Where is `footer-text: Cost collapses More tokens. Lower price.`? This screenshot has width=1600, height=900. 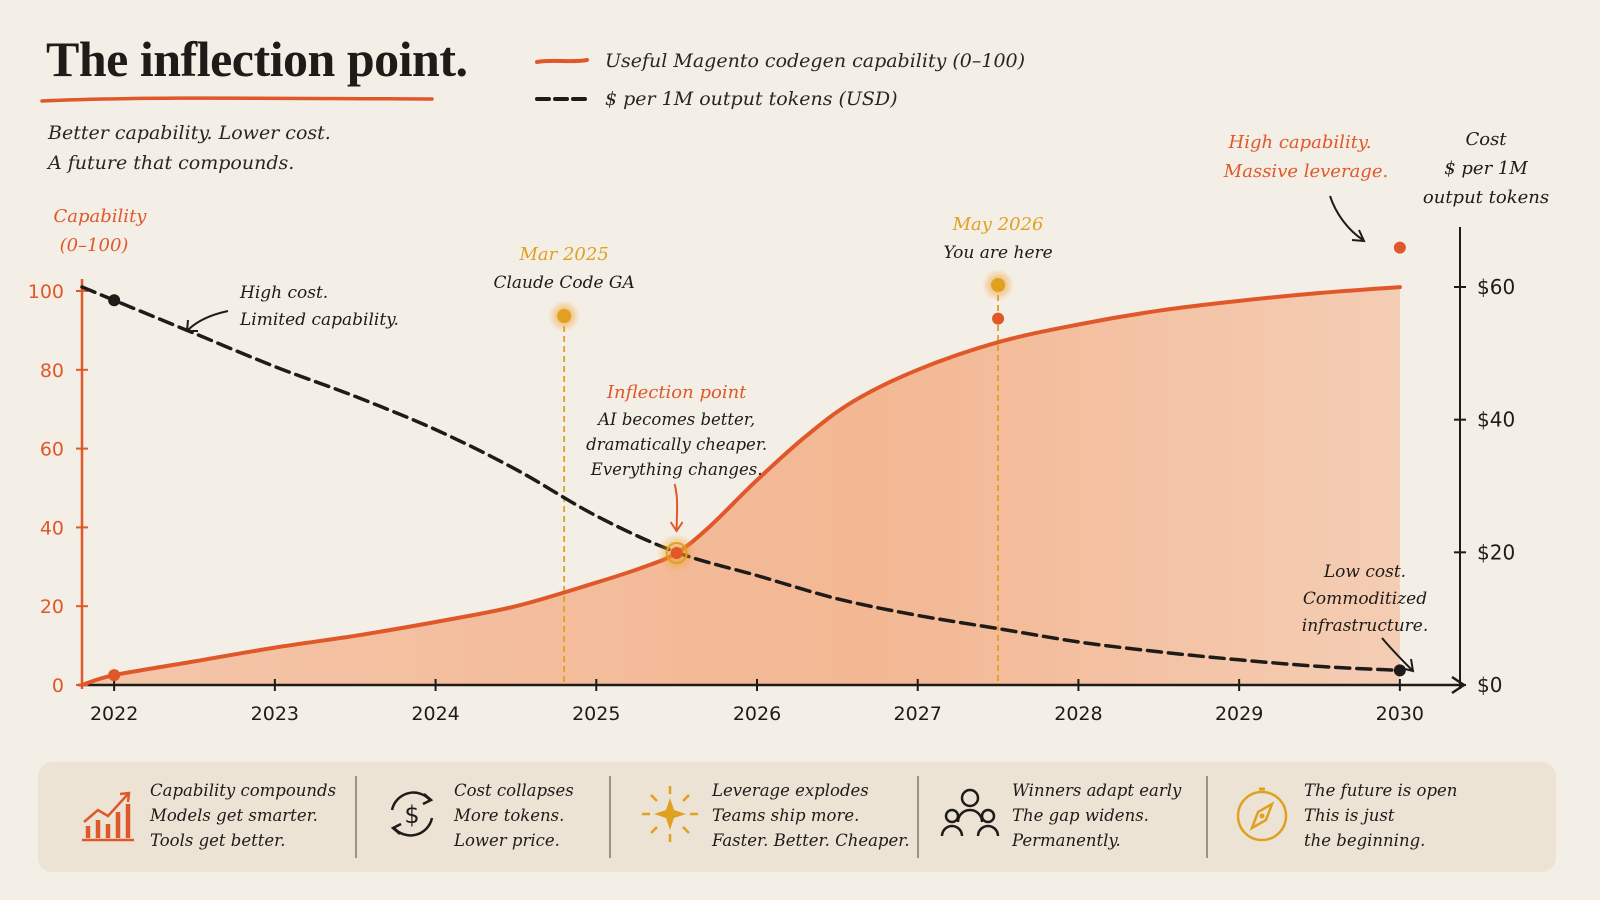
footer-text: Cost collapses More tokens. Lower price. is located at coordinates (514, 815).